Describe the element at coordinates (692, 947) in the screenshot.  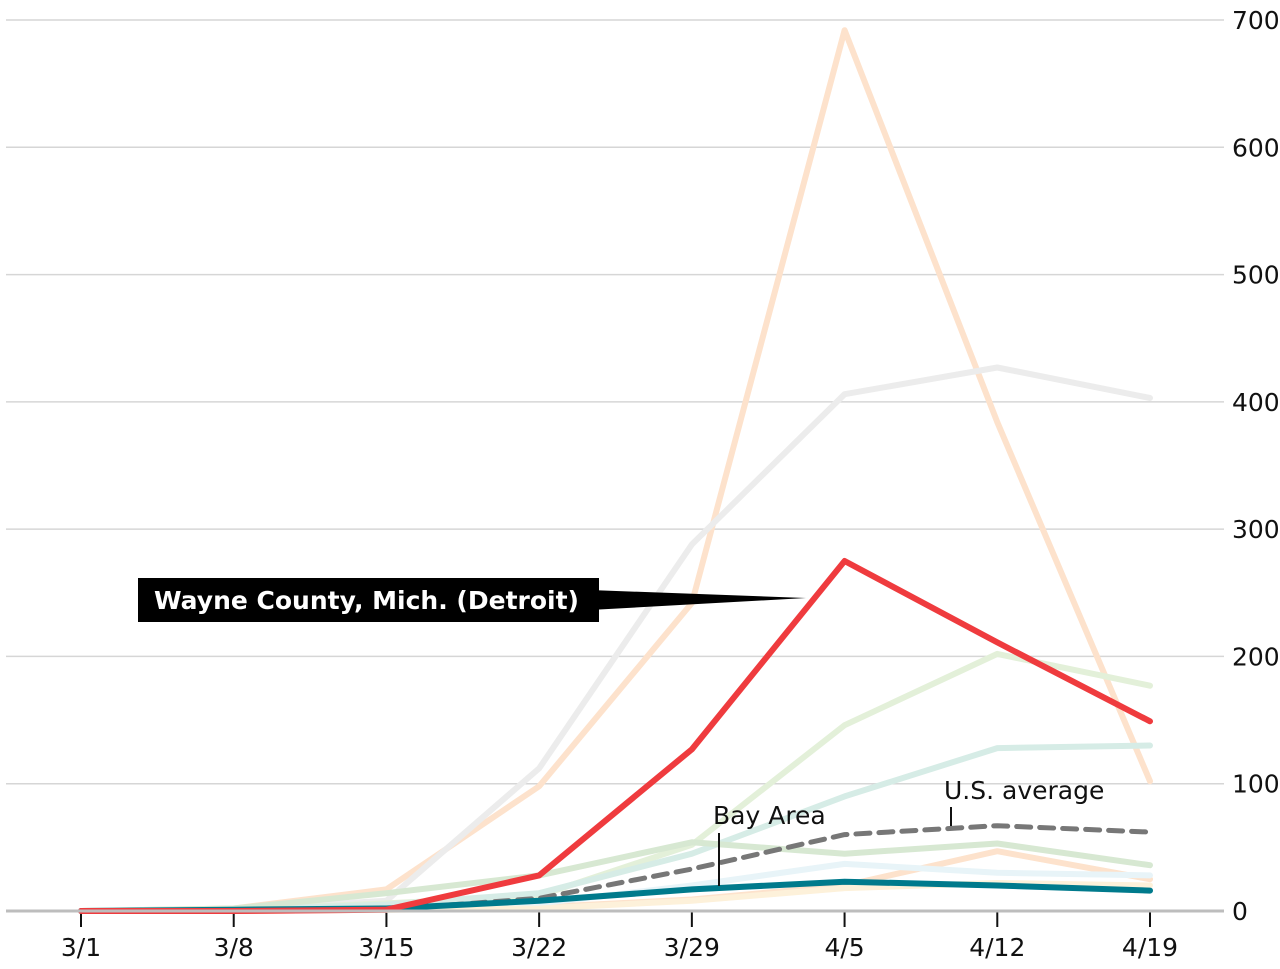
I see `x-tick-label-4: 3/29` at that location.